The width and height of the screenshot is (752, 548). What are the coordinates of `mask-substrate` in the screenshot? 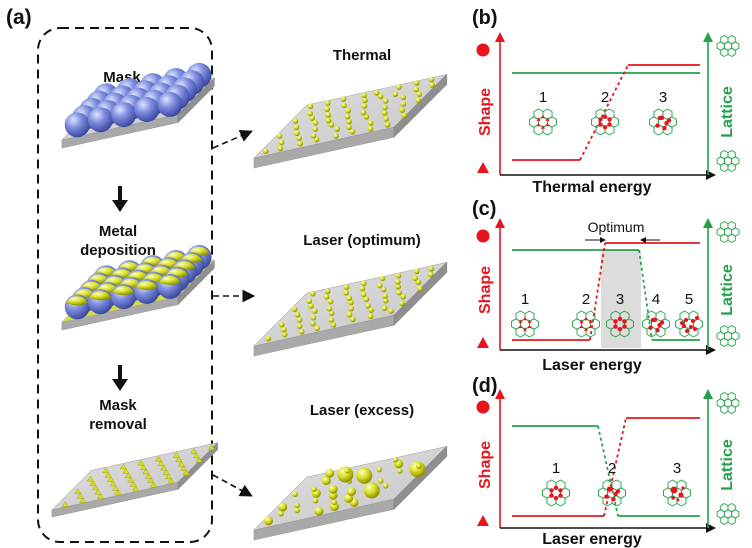 It's located at (138, 105).